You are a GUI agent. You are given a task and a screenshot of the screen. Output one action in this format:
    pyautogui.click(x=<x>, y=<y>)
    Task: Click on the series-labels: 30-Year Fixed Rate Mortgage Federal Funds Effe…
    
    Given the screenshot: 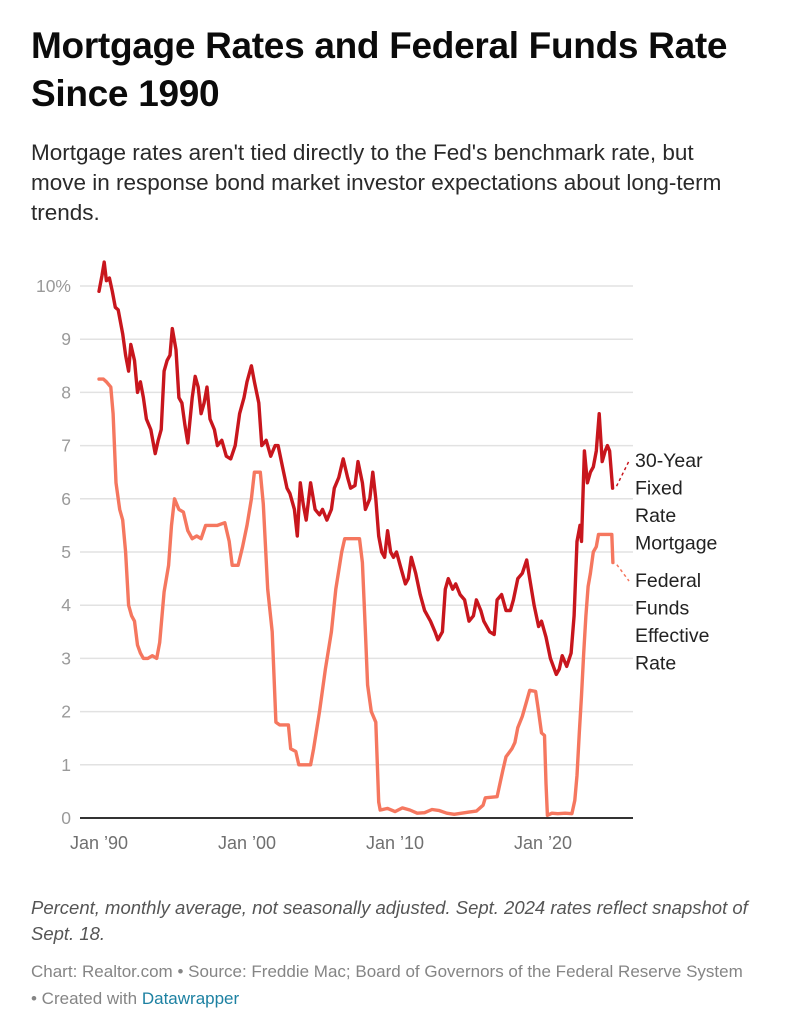 What is the action you would take?
    pyautogui.click(x=666, y=562)
    